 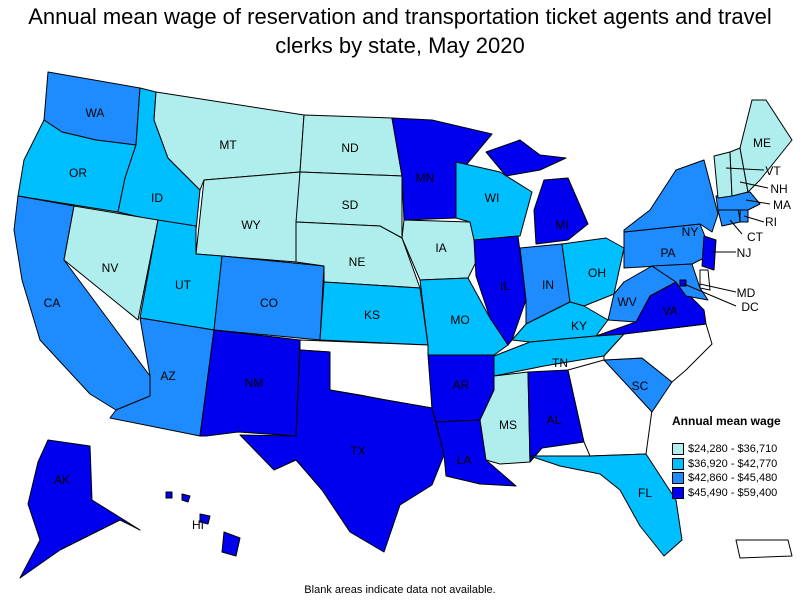 What do you see at coordinates (357, 451) in the screenshot?
I see `label-tx: TX` at bounding box center [357, 451].